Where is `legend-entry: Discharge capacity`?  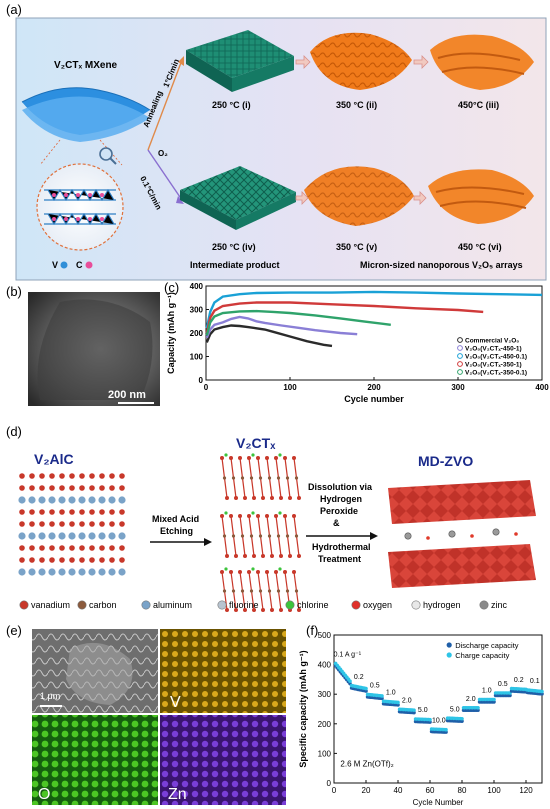
legend-entry: Discharge capacity is located at coordinates (487, 645).